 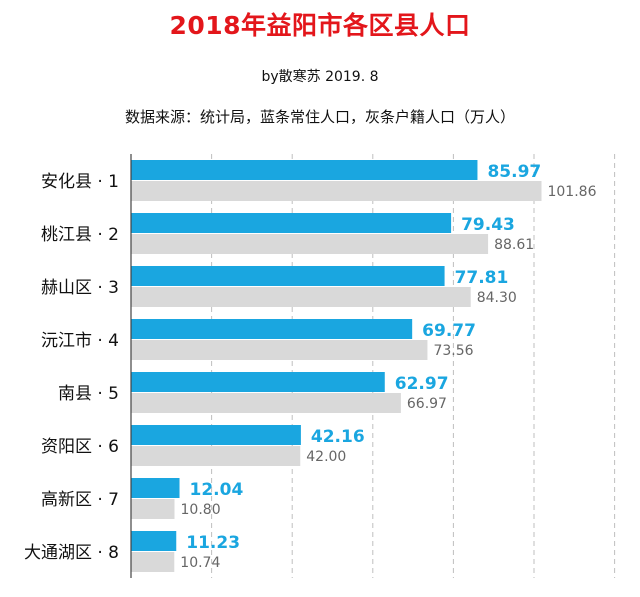 What do you see at coordinates (80, 447) in the screenshot?
I see `category-label: 资阳区 · 6` at bounding box center [80, 447].